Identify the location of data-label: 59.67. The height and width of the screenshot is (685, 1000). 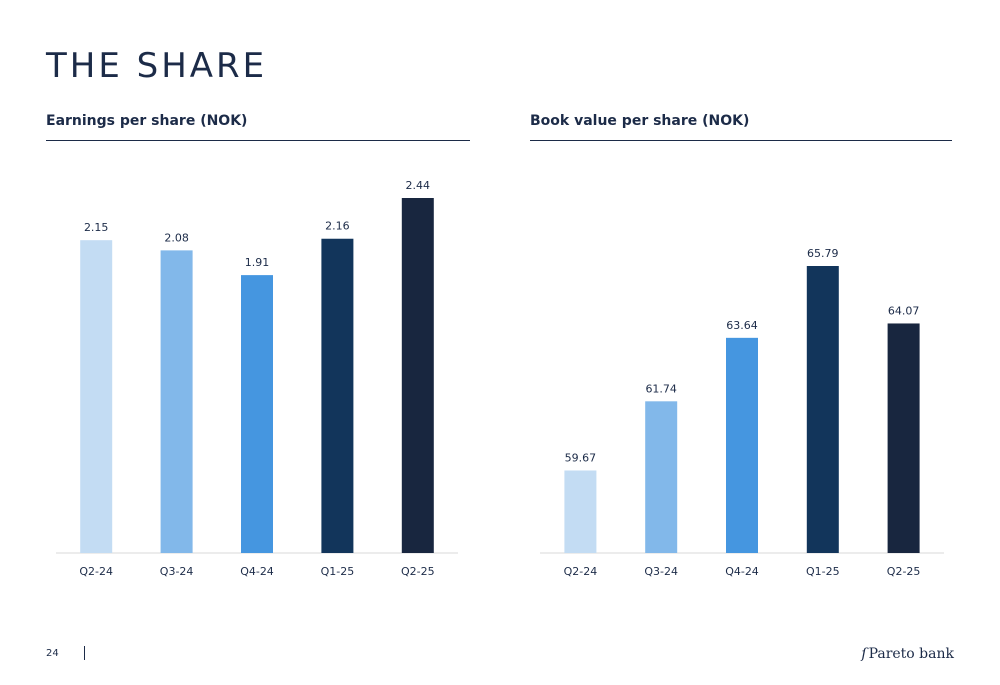
(581, 457).